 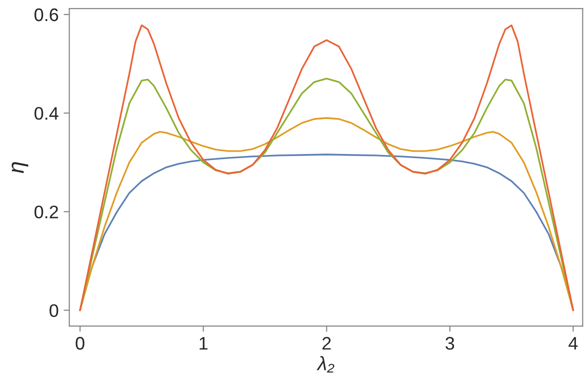 What do you see at coordinates (20, 168) in the screenshot?
I see `y-axis-title: η` at bounding box center [20, 168].